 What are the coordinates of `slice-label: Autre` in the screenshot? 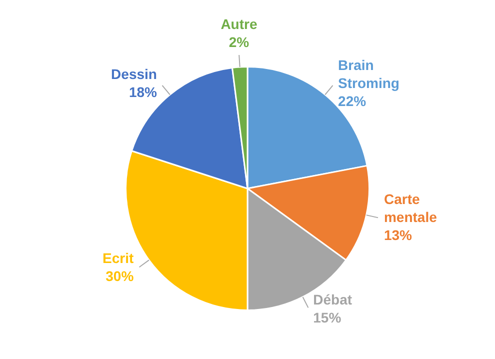 It's located at (239, 24).